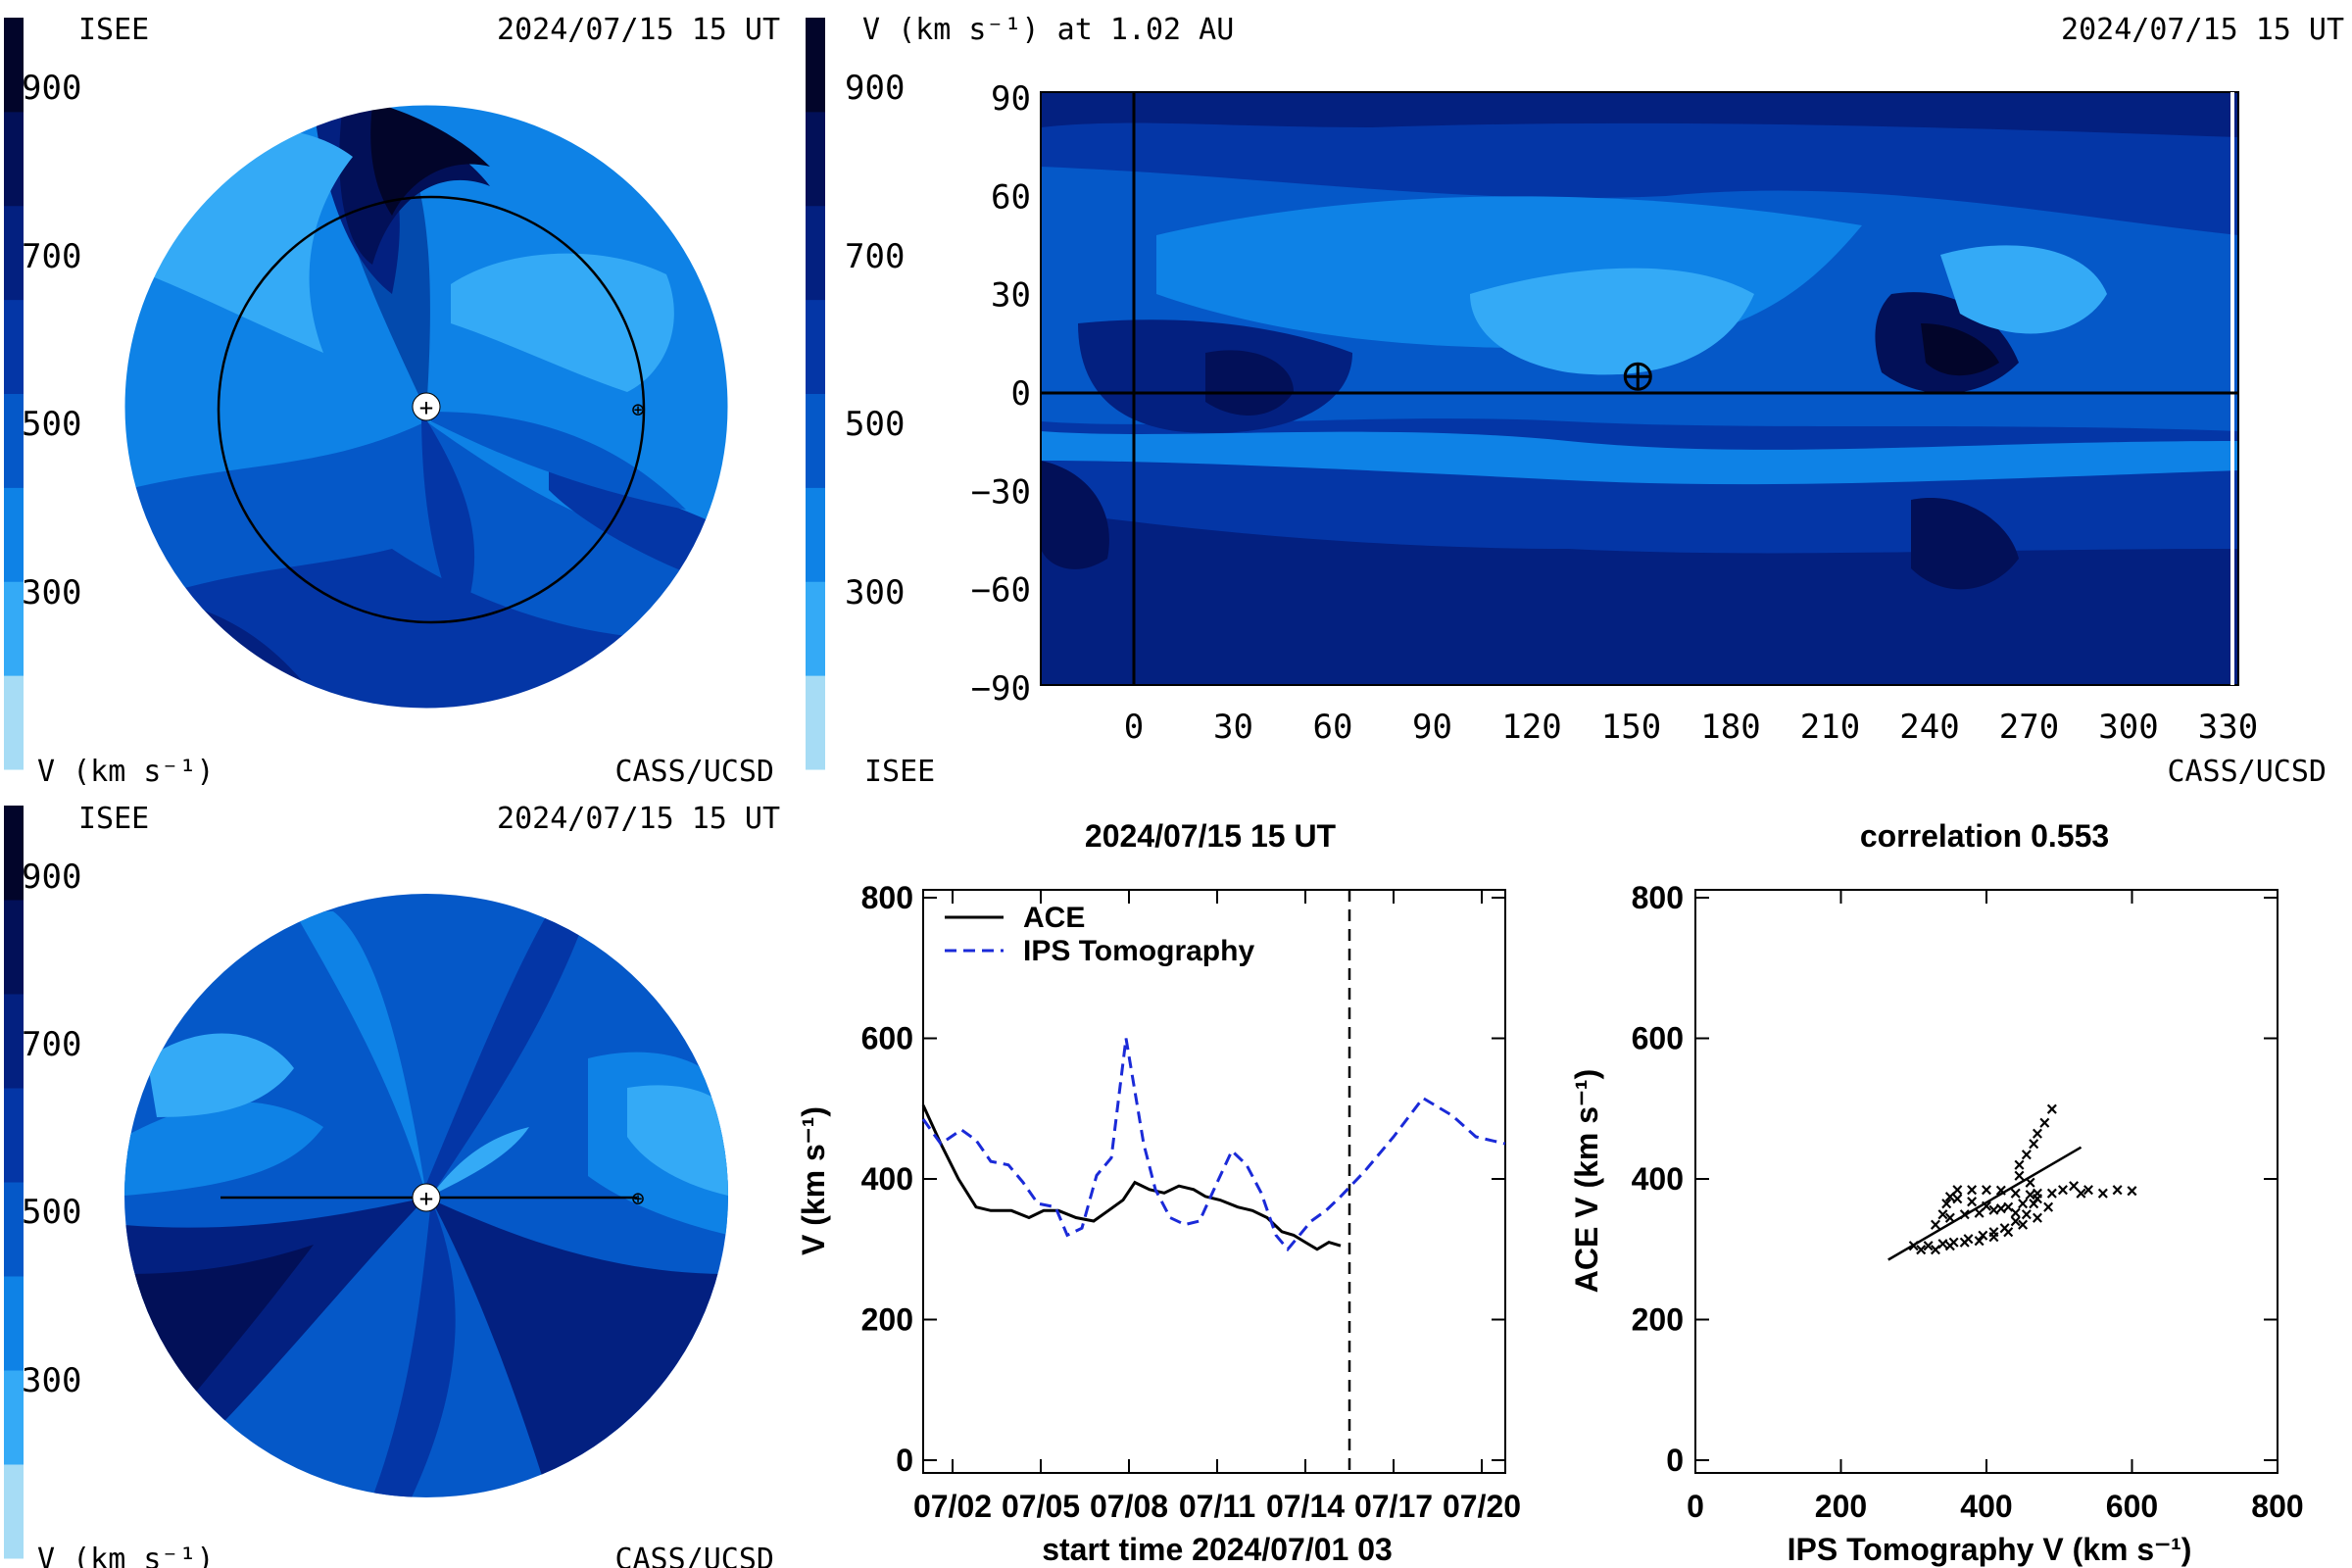  Describe the element at coordinates (1432, 727) in the screenshot. I see `longitude-tick-label: 90` at that location.